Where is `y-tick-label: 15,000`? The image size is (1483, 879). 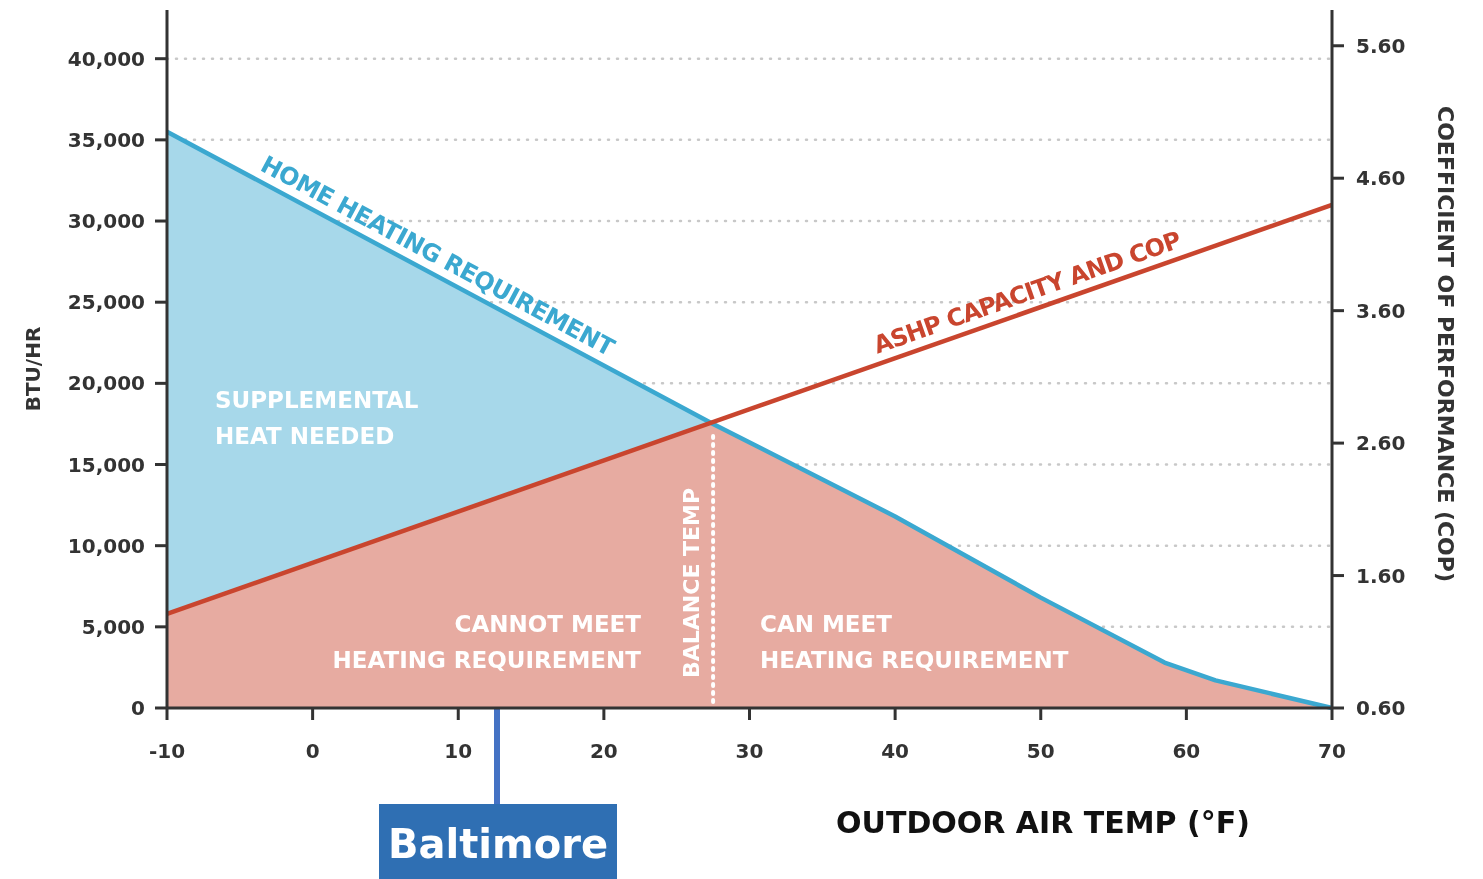 y-tick-label: 15,000 is located at coordinates (106, 464).